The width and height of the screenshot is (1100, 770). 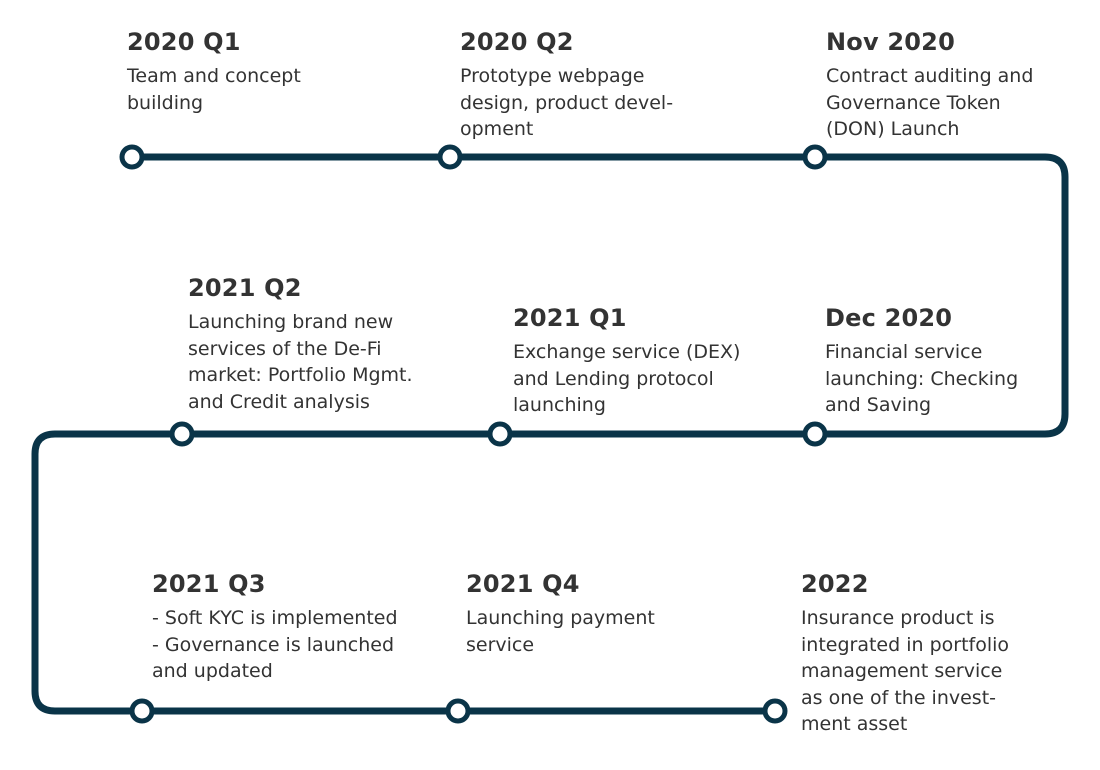 What do you see at coordinates (184, 42) in the screenshot?
I see `milestone-date: 2020 Q1` at bounding box center [184, 42].